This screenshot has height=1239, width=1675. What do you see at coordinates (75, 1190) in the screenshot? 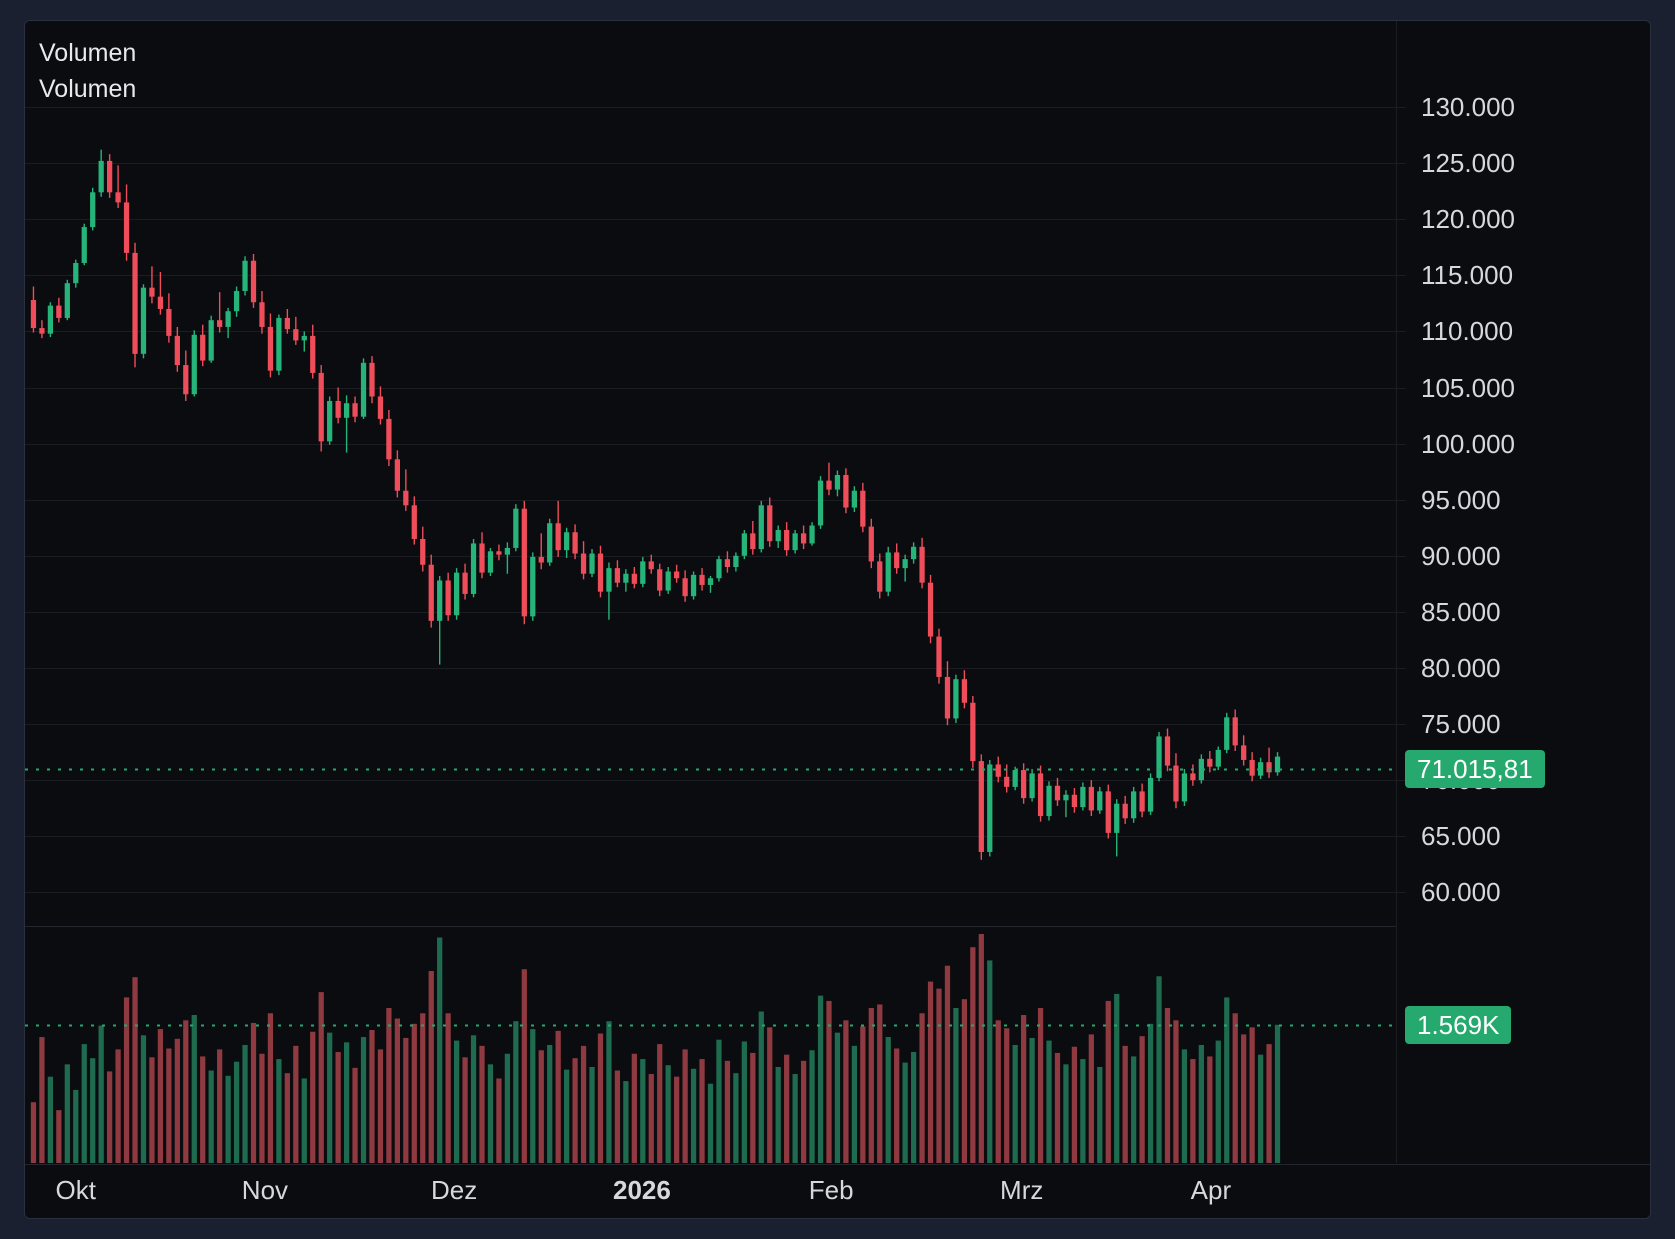
I see `time-tick-label: Okt` at bounding box center [75, 1190].